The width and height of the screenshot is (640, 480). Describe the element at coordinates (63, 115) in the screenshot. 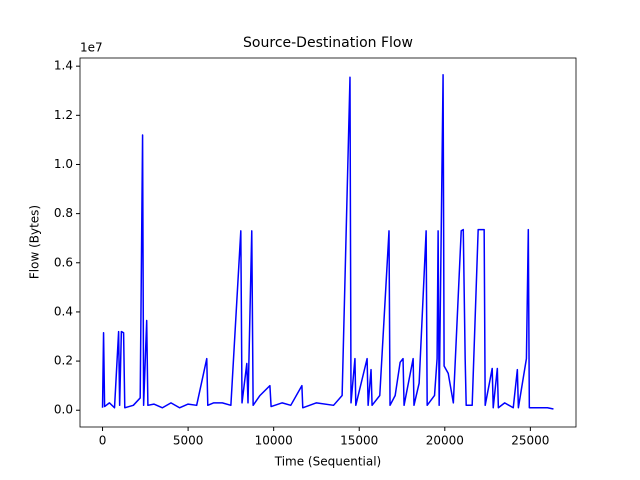

I see `y-tick-label: 1.2` at that location.